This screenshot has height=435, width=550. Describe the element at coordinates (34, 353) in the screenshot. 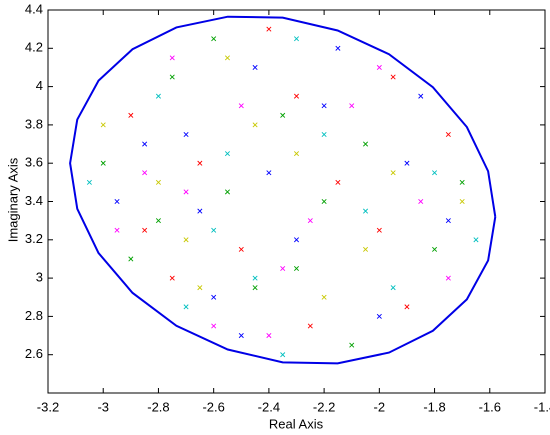

I see `y-tick-label: 2.6` at that location.